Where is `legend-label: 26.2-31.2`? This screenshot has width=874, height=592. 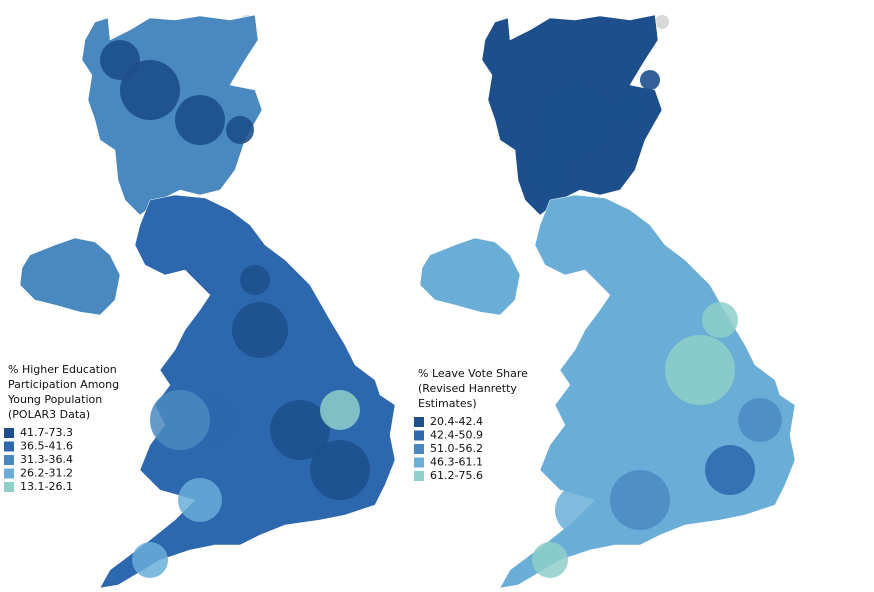
legend-label: 26.2-31.2 is located at coordinates (46, 473).